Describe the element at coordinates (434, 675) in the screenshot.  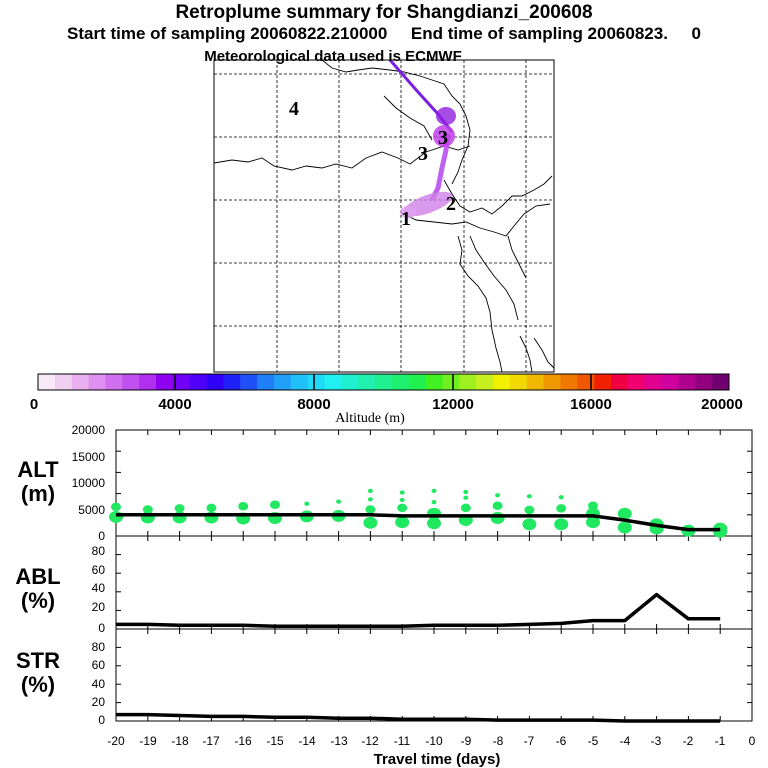
I see `str-plot-frame` at that location.